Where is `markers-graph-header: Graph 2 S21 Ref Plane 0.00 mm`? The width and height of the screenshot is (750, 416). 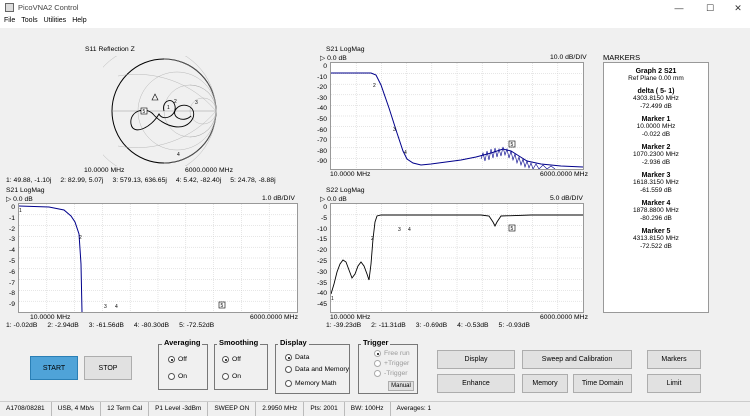 markers-graph-header: Graph 2 S21 Ref Plane 0.00 mm is located at coordinates (656, 75).